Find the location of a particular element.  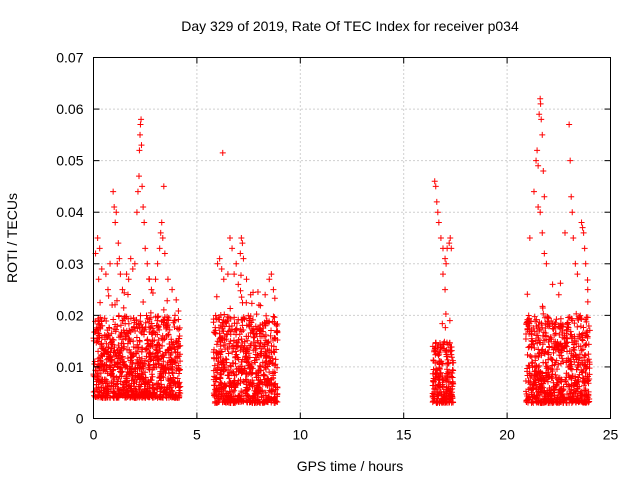

y-tick-label: 0.02 is located at coordinates (69, 315).